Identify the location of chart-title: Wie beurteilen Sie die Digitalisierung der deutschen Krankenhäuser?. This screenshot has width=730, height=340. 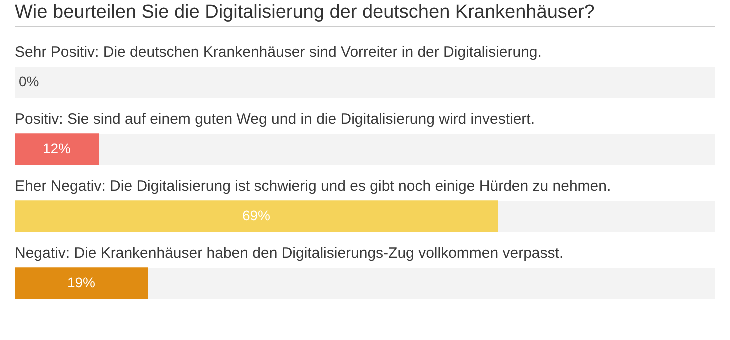
(365, 14).